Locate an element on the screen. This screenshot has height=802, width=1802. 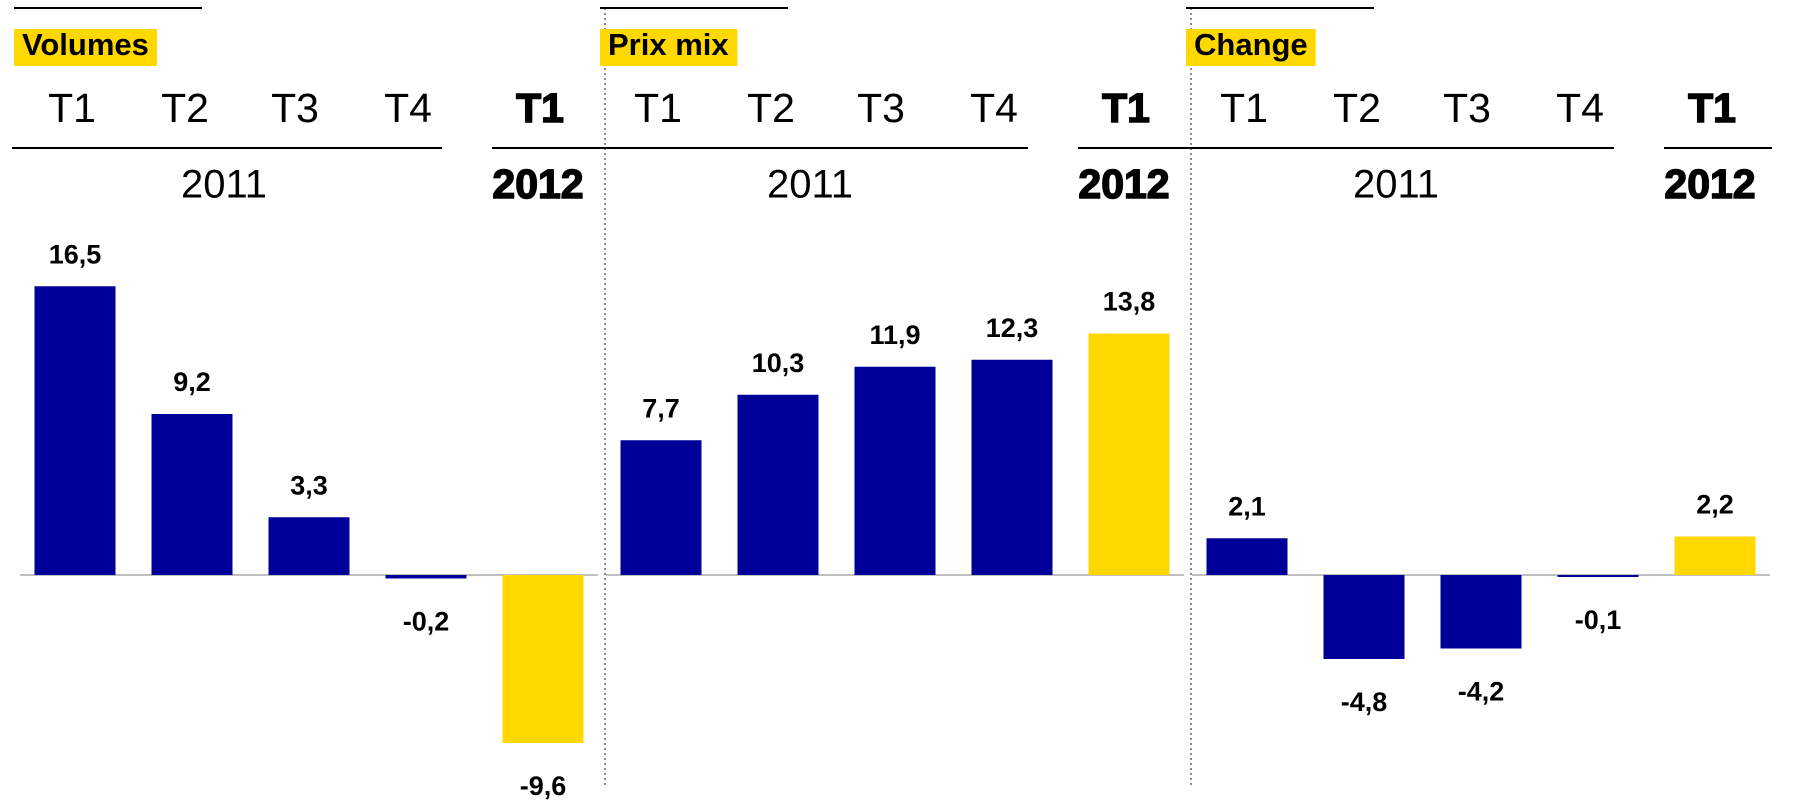
value-label: -0,2 is located at coordinates (426, 622).